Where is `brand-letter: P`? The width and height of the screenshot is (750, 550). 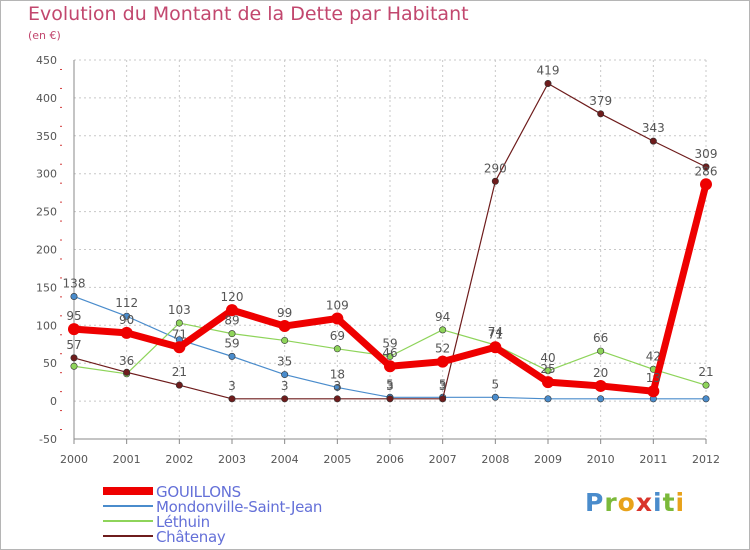 brand-letter: P is located at coordinates (595, 502).